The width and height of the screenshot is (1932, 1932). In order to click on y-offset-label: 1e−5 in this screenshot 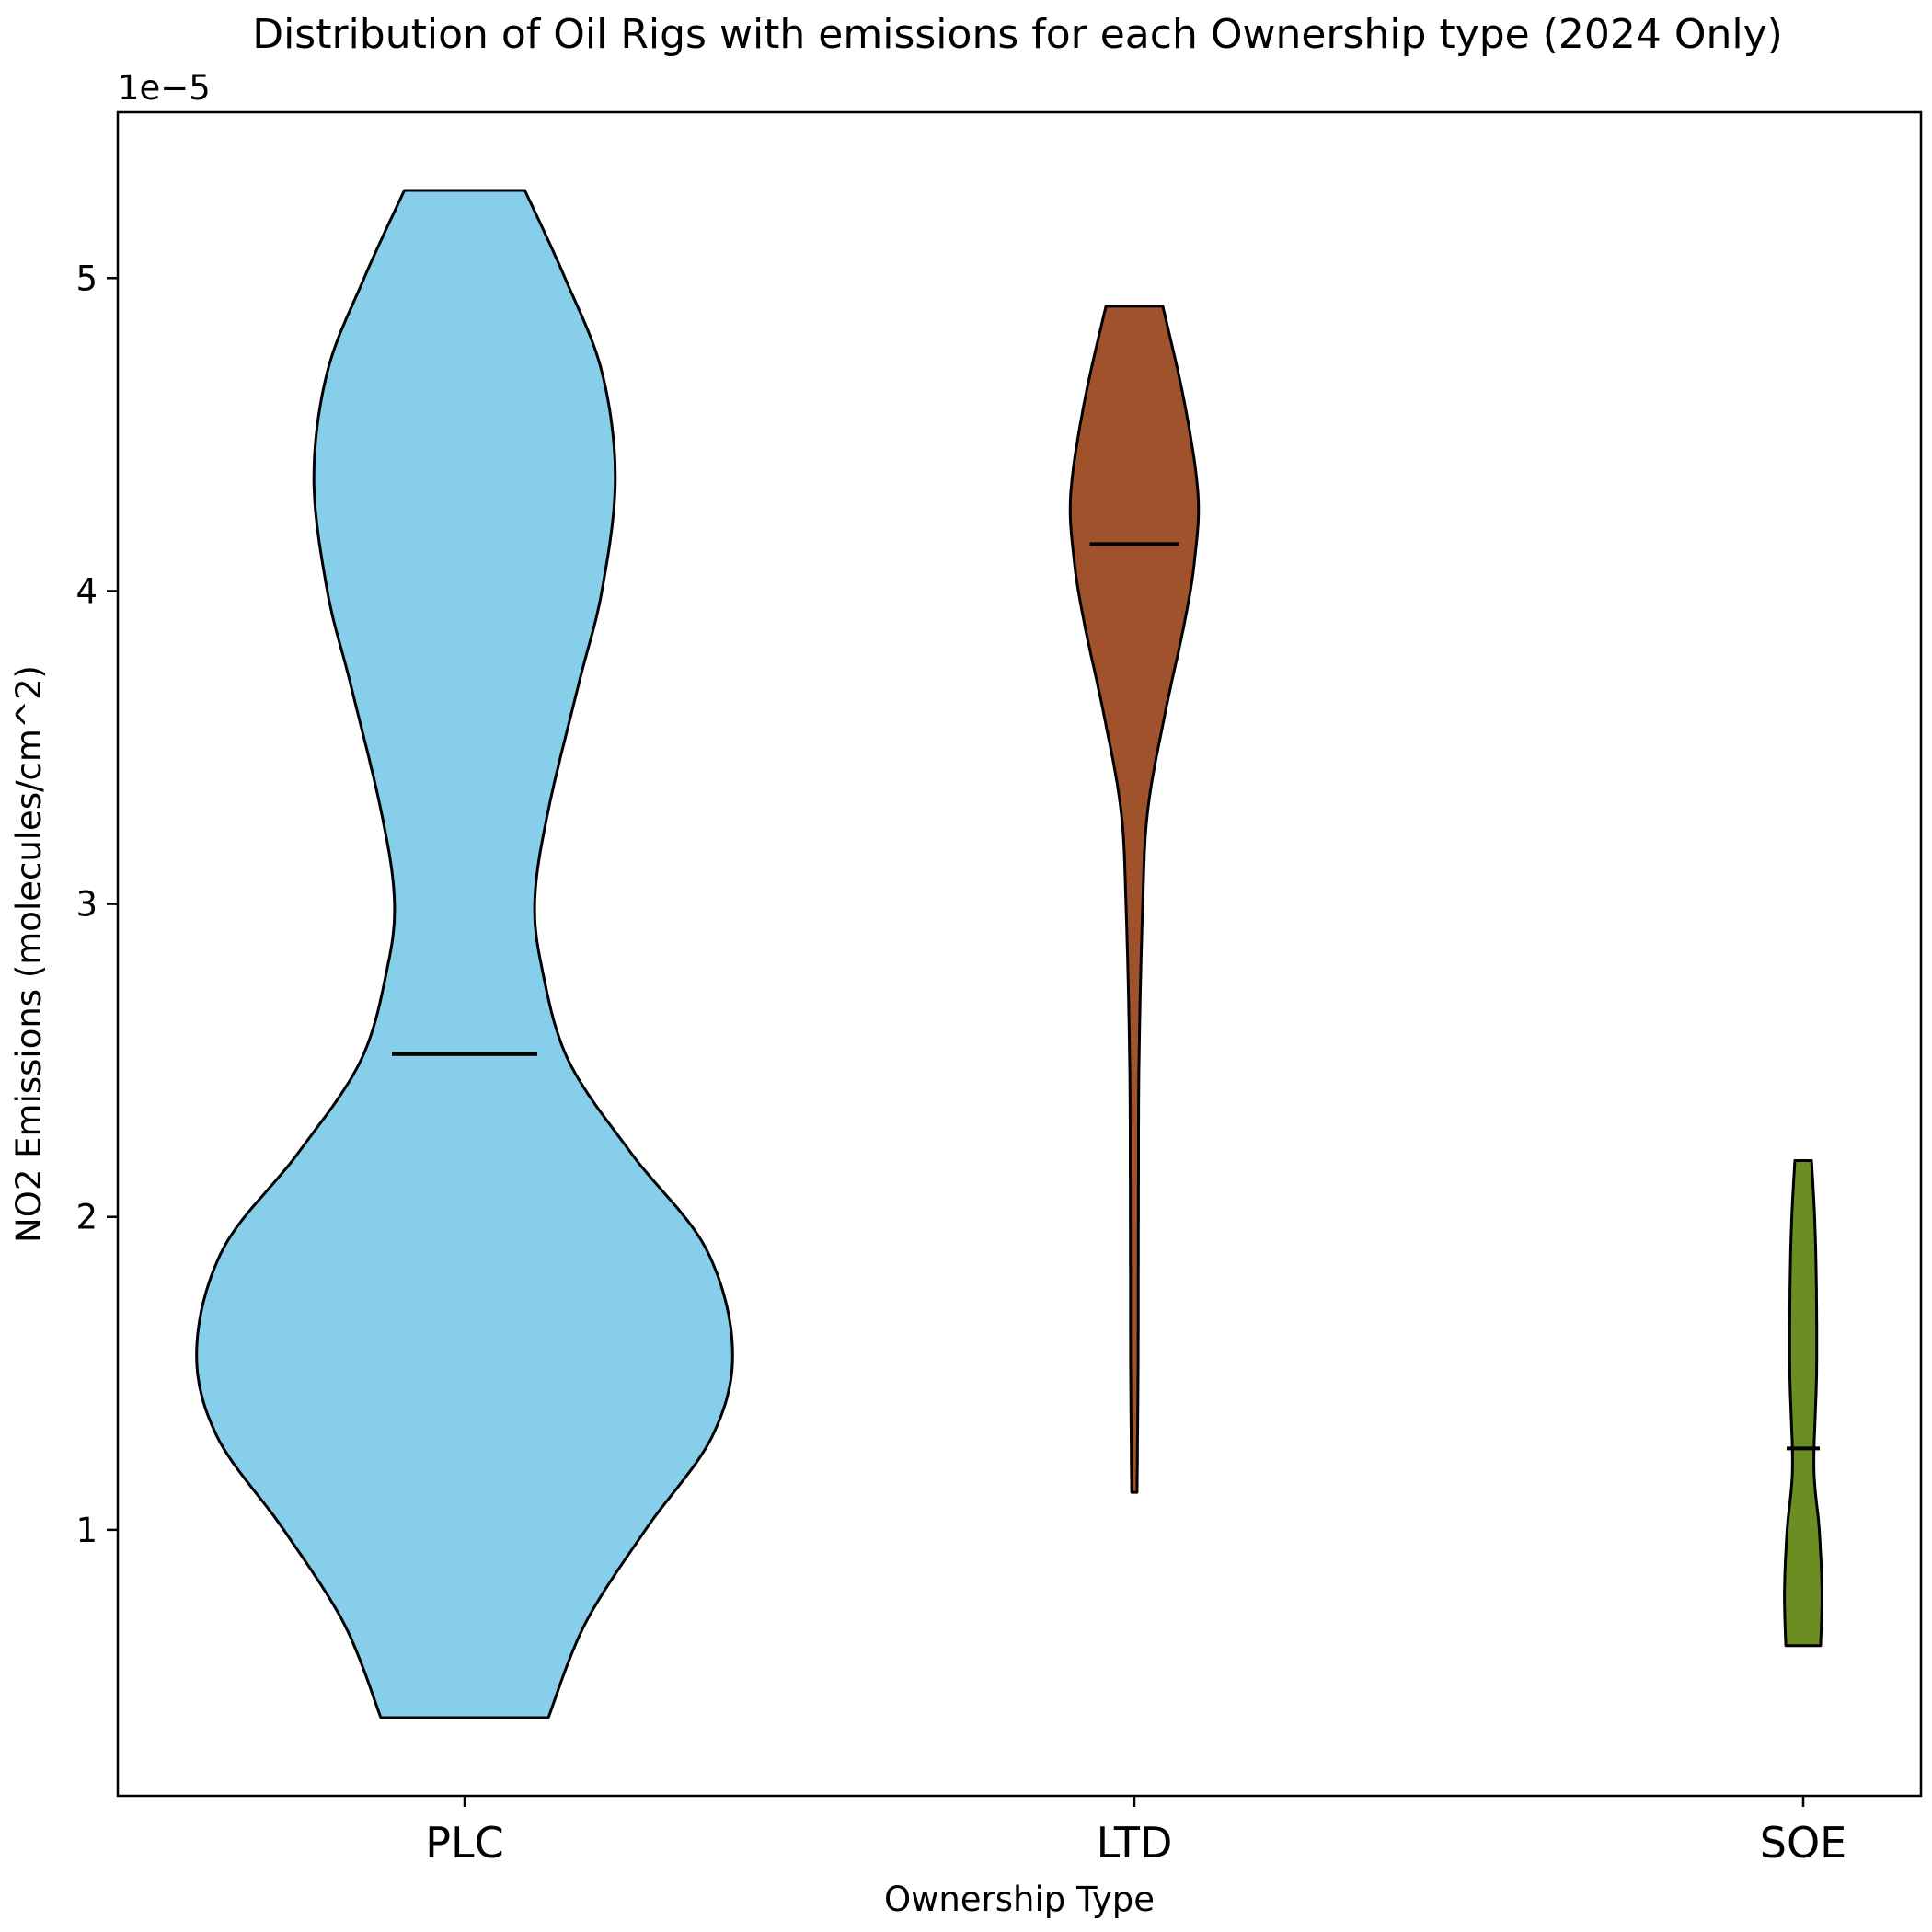, I will do `click(164, 88)`.